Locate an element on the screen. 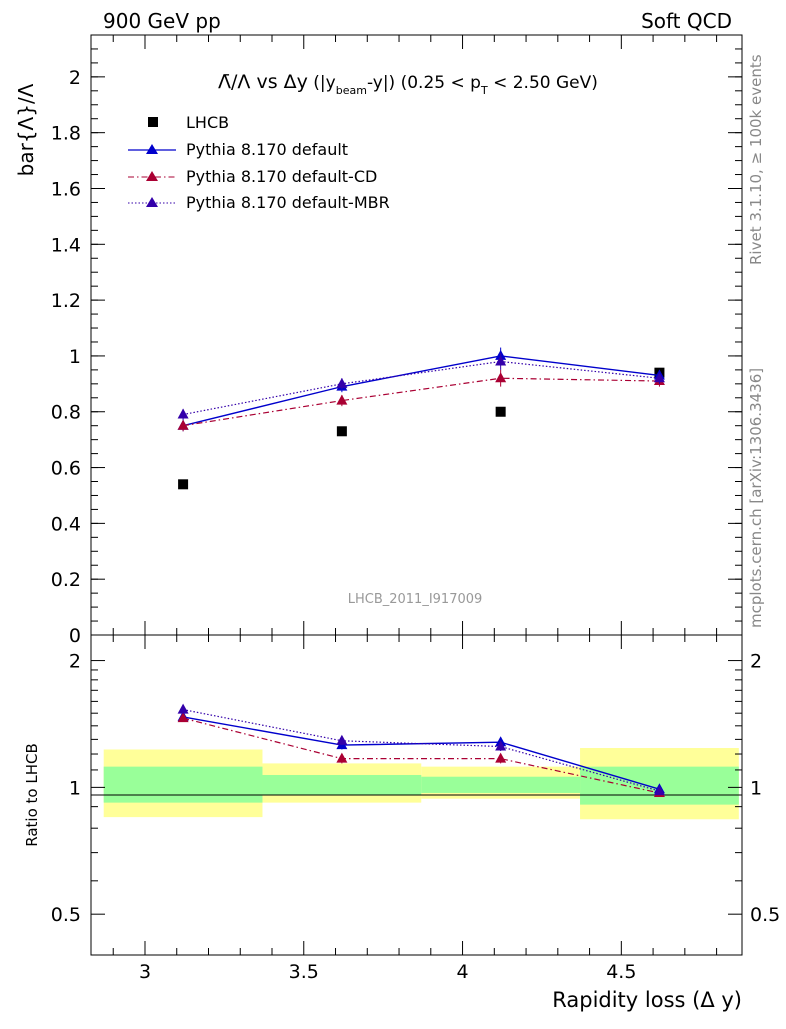 This screenshot has height=1029, width=786. ratio-y-tick-label-right: 2 is located at coordinates (756, 662).